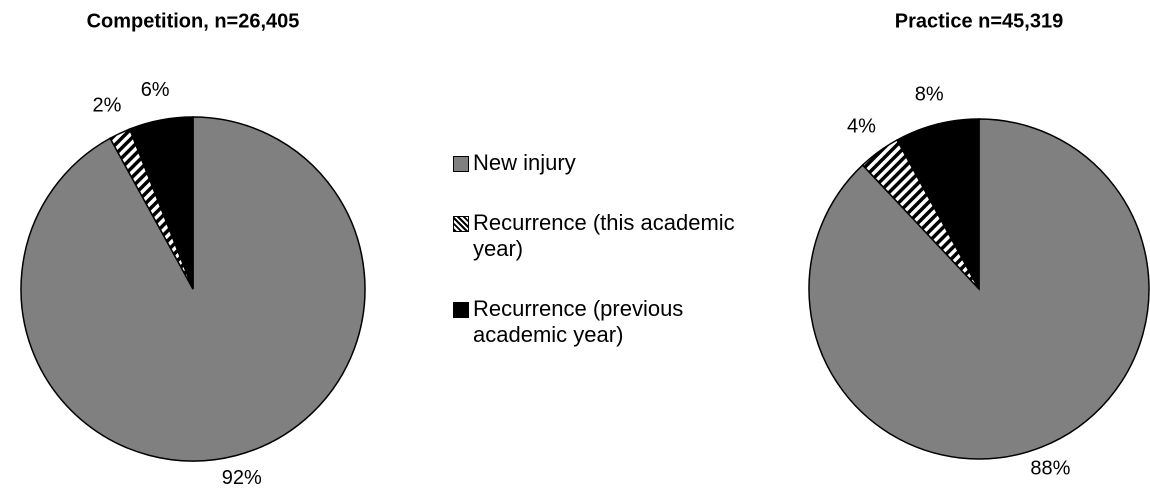 The image size is (1150, 496). I want to click on data-label: 92%, so click(242, 478).